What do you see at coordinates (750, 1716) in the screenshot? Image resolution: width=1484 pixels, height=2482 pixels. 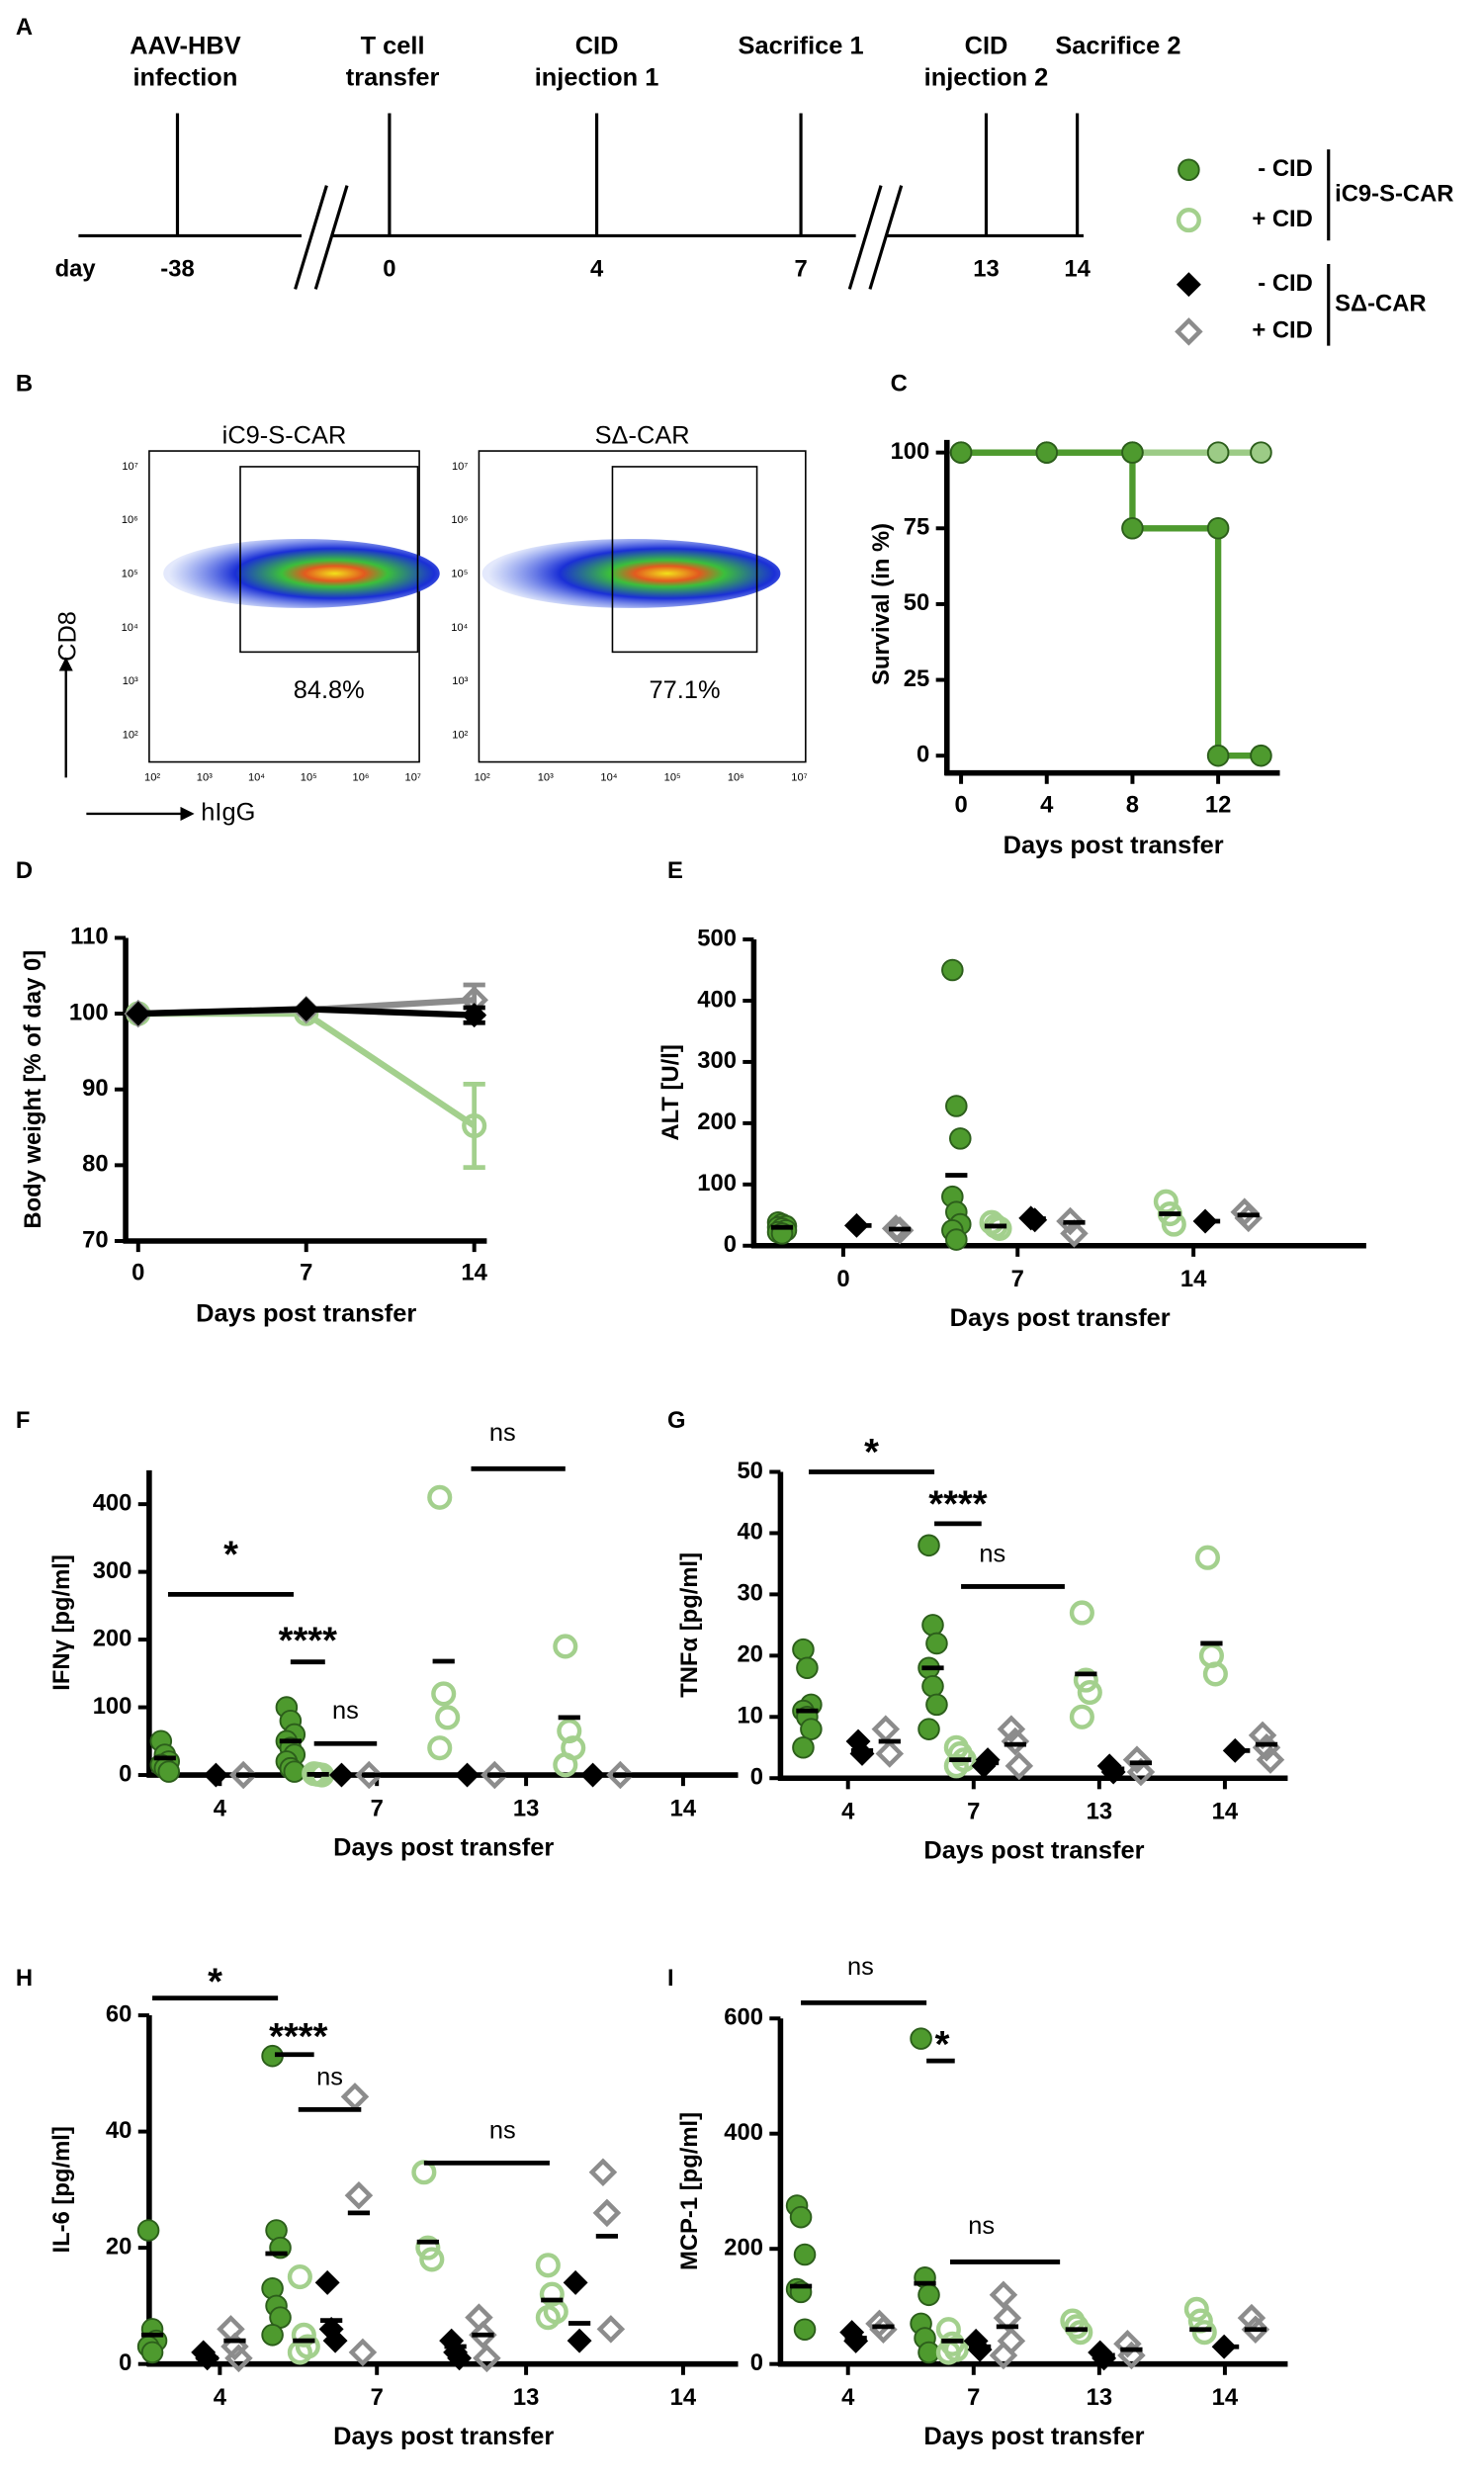 I see `y-tick-label: 10` at bounding box center [750, 1716].